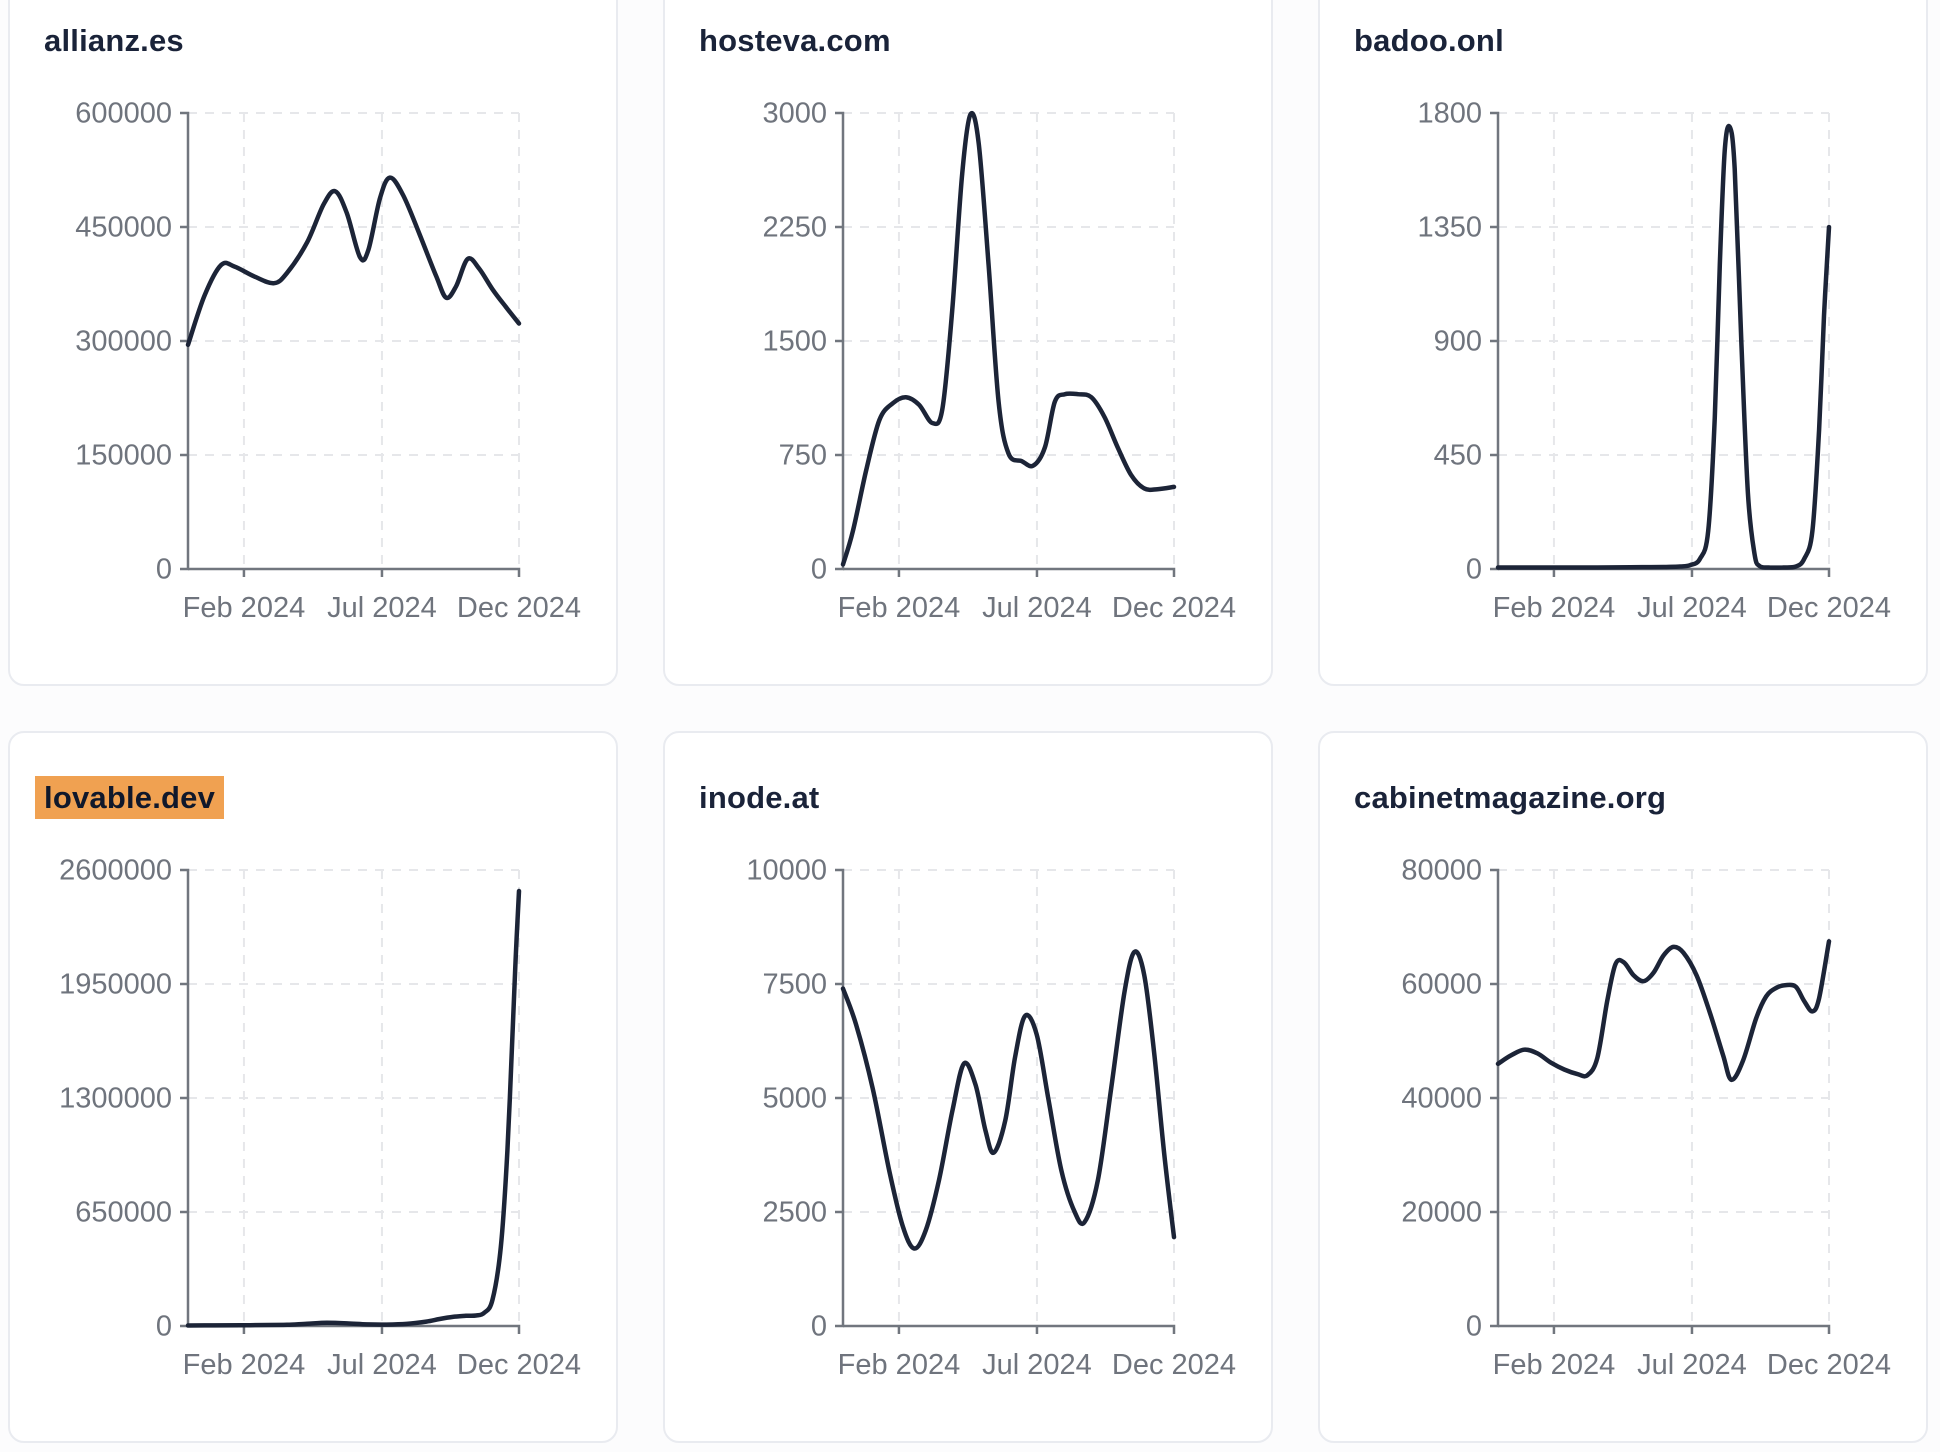 This screenshot has width=1940, height=1452. Describe the element at coordinates (999, 361) in the screenshot. I see `traffic-line-chart: 0 750 1500 2250 3000 Feb 2024 Jul 2024 Dec 2024` at that location.